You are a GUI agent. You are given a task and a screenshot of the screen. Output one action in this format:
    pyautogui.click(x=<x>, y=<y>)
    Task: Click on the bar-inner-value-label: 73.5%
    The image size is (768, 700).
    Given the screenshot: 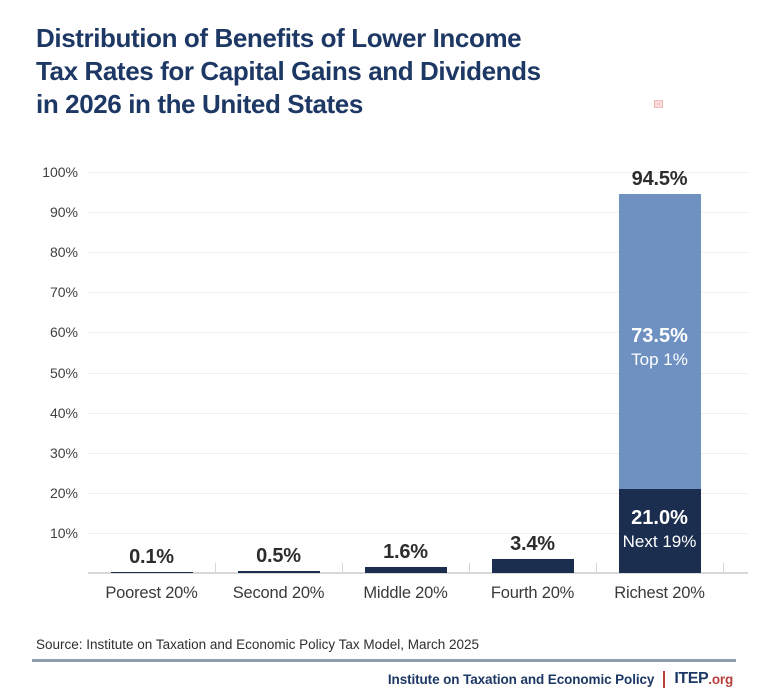 What is the action you would take?
    pyautogui.click(x=659, y=336)
    